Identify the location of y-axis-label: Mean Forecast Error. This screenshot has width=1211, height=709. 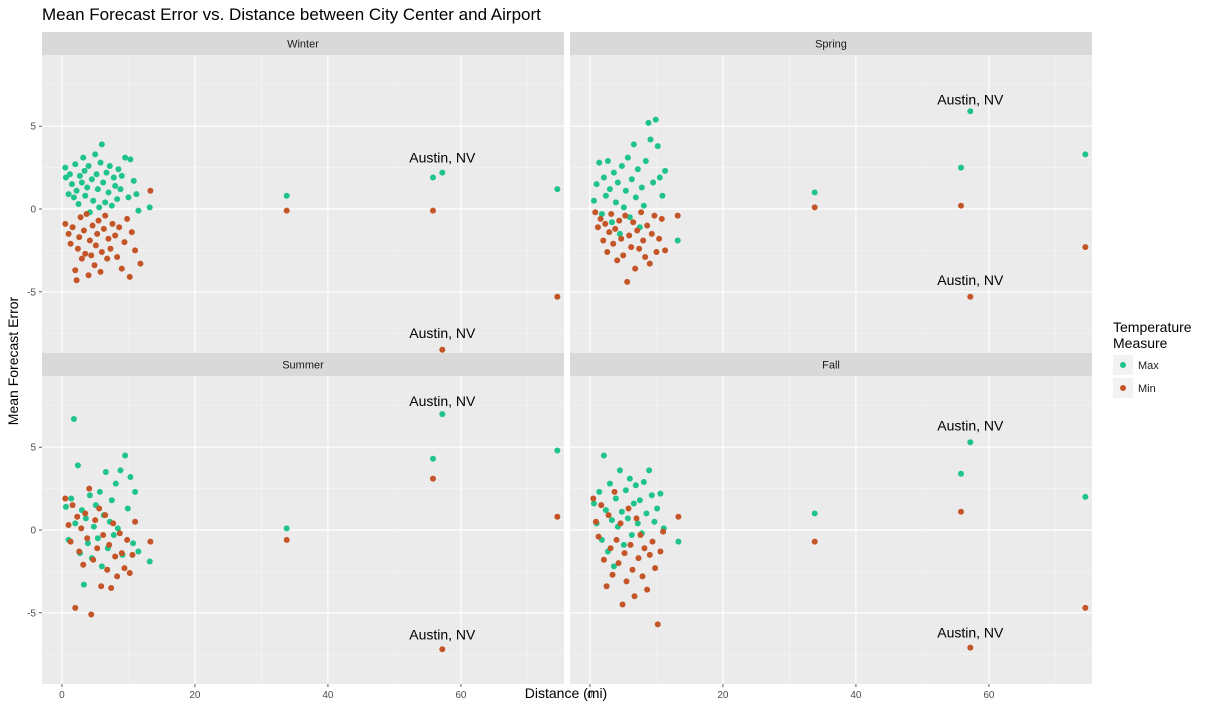
(13, 360).